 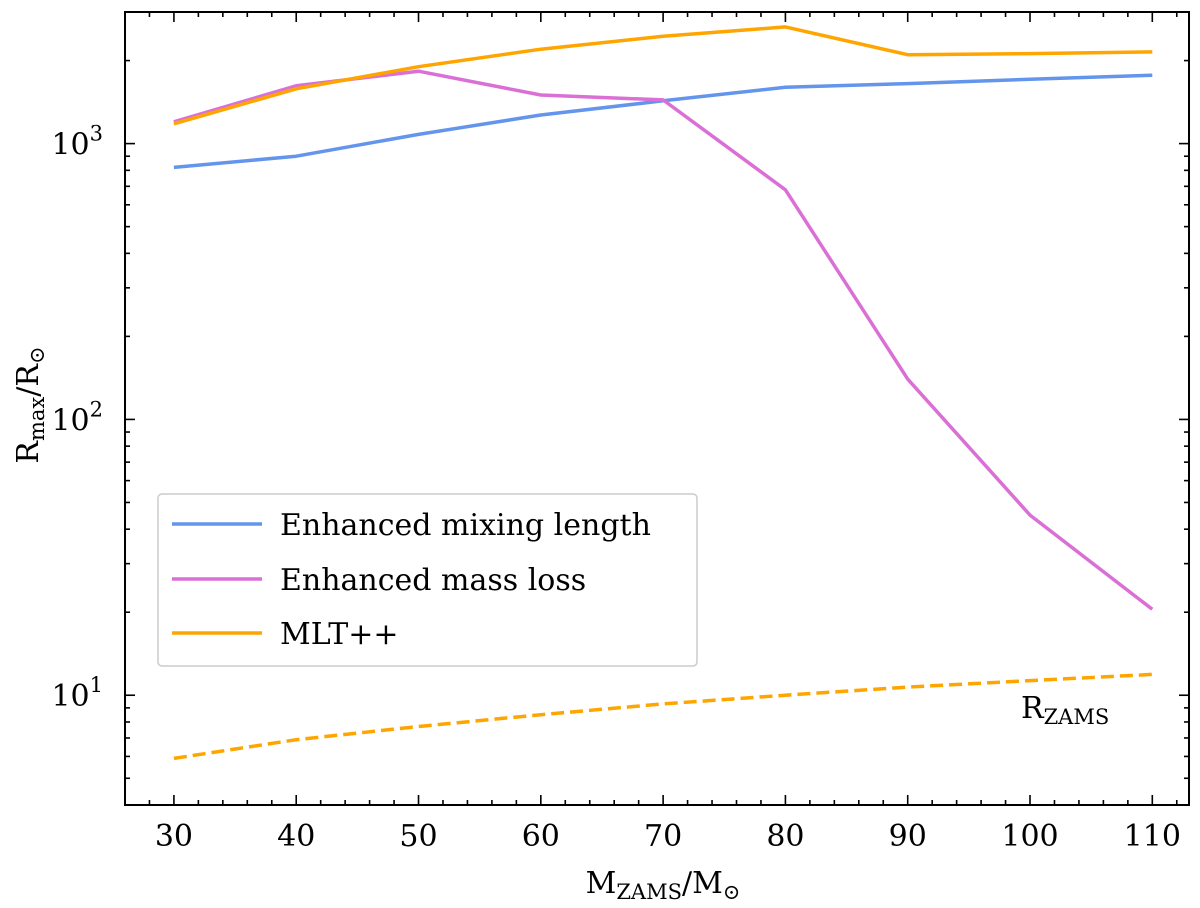 I want to click on x-tick-label: 50, so click(x=418, y=836).